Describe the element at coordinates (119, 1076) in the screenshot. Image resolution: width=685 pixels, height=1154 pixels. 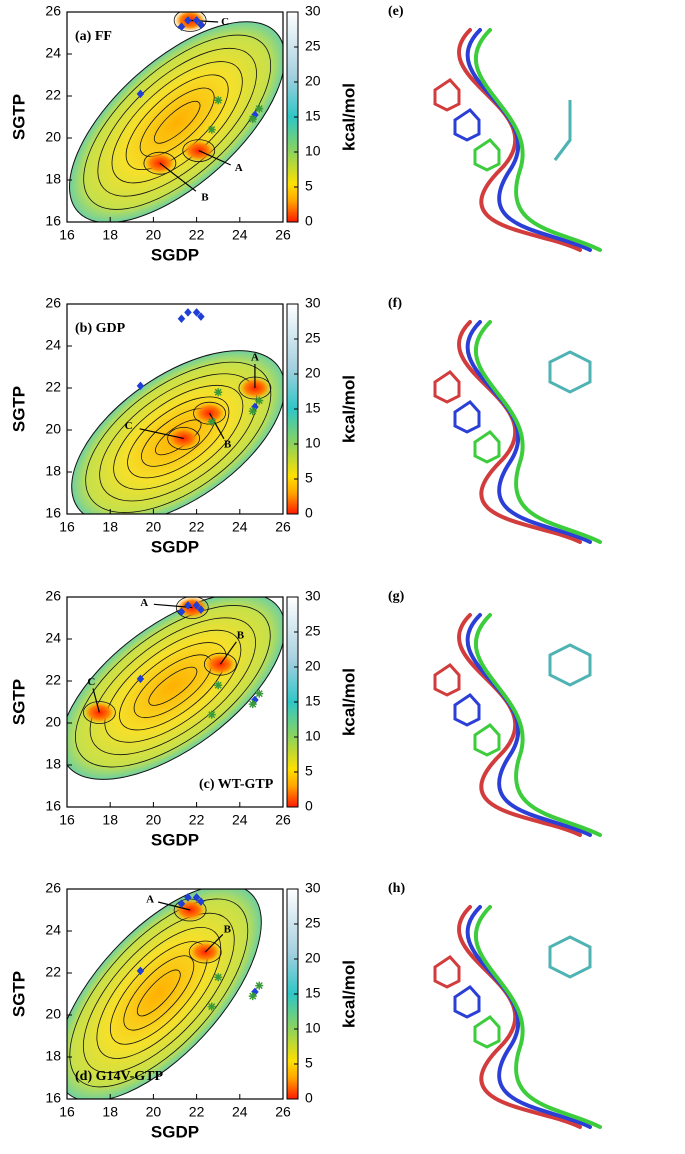
I see `panel-title: (d) G14V-GTP` at that location.